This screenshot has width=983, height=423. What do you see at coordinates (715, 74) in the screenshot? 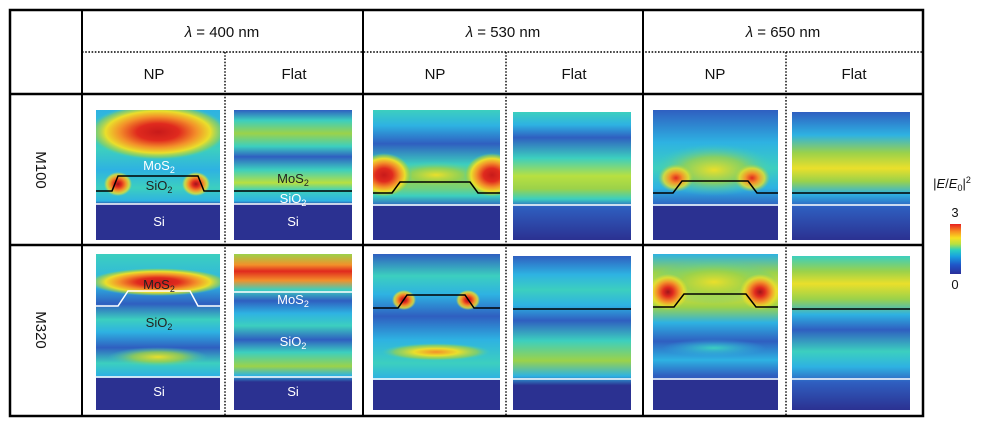
I see `subheader-np-650: NP` at bounding box center [715, 74].